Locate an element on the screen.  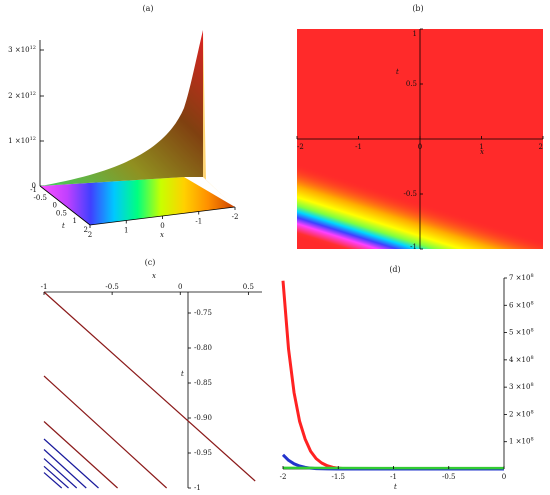
d-y-tick-label: 5 ×10⁸ is located at coordinates (521, 332).